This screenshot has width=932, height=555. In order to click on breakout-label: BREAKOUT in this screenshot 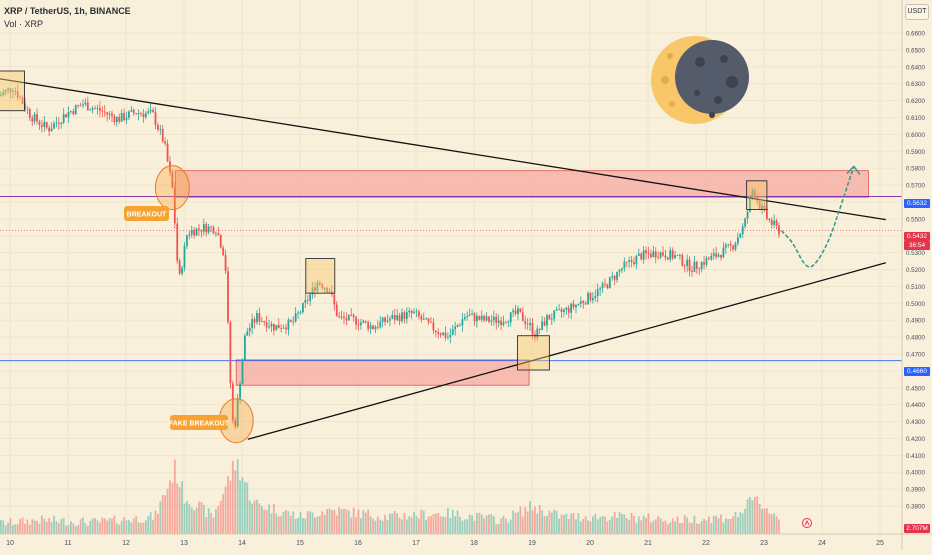, I will do `click(146, 213)`.